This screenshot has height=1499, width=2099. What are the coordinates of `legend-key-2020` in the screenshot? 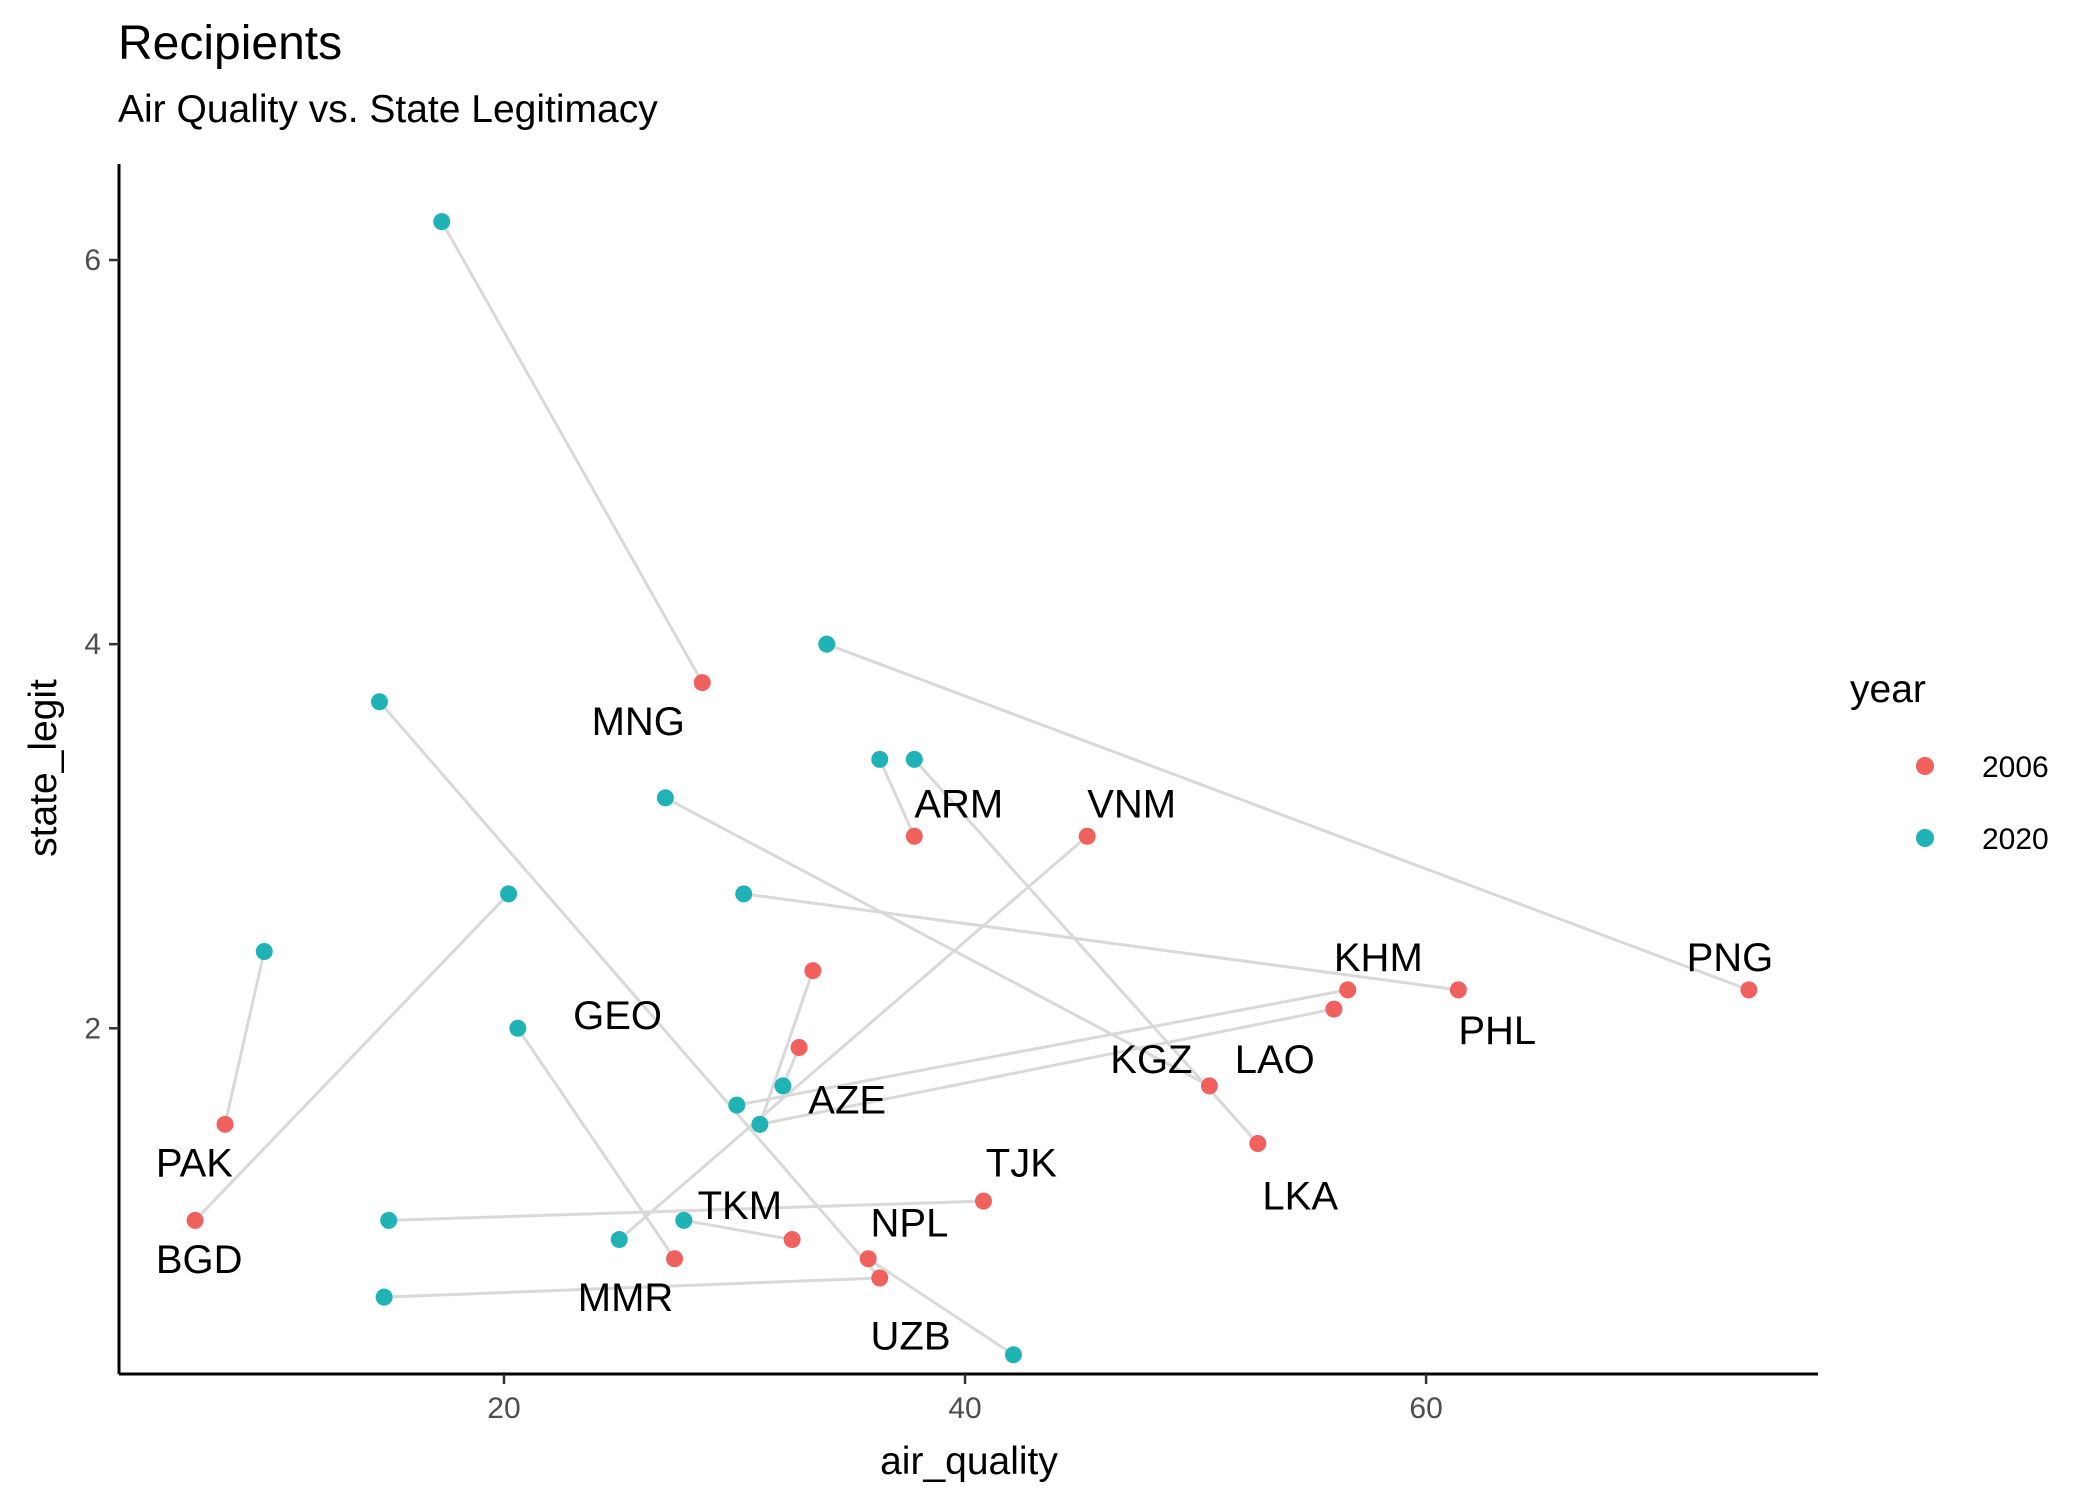 It's located at (1925, 838).